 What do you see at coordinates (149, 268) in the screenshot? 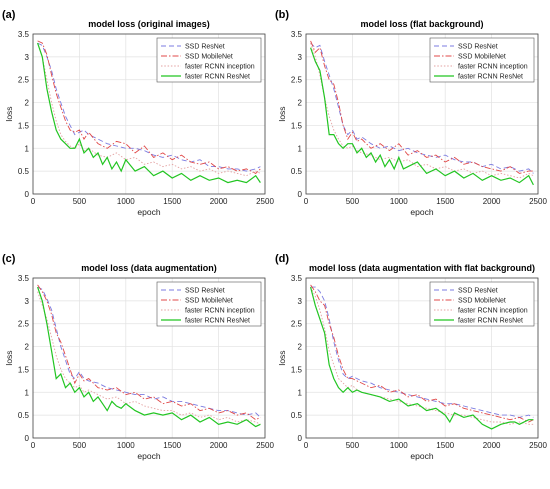
I see `chart-title: model loss (data augmentation)` at bounding box center [149, 268].